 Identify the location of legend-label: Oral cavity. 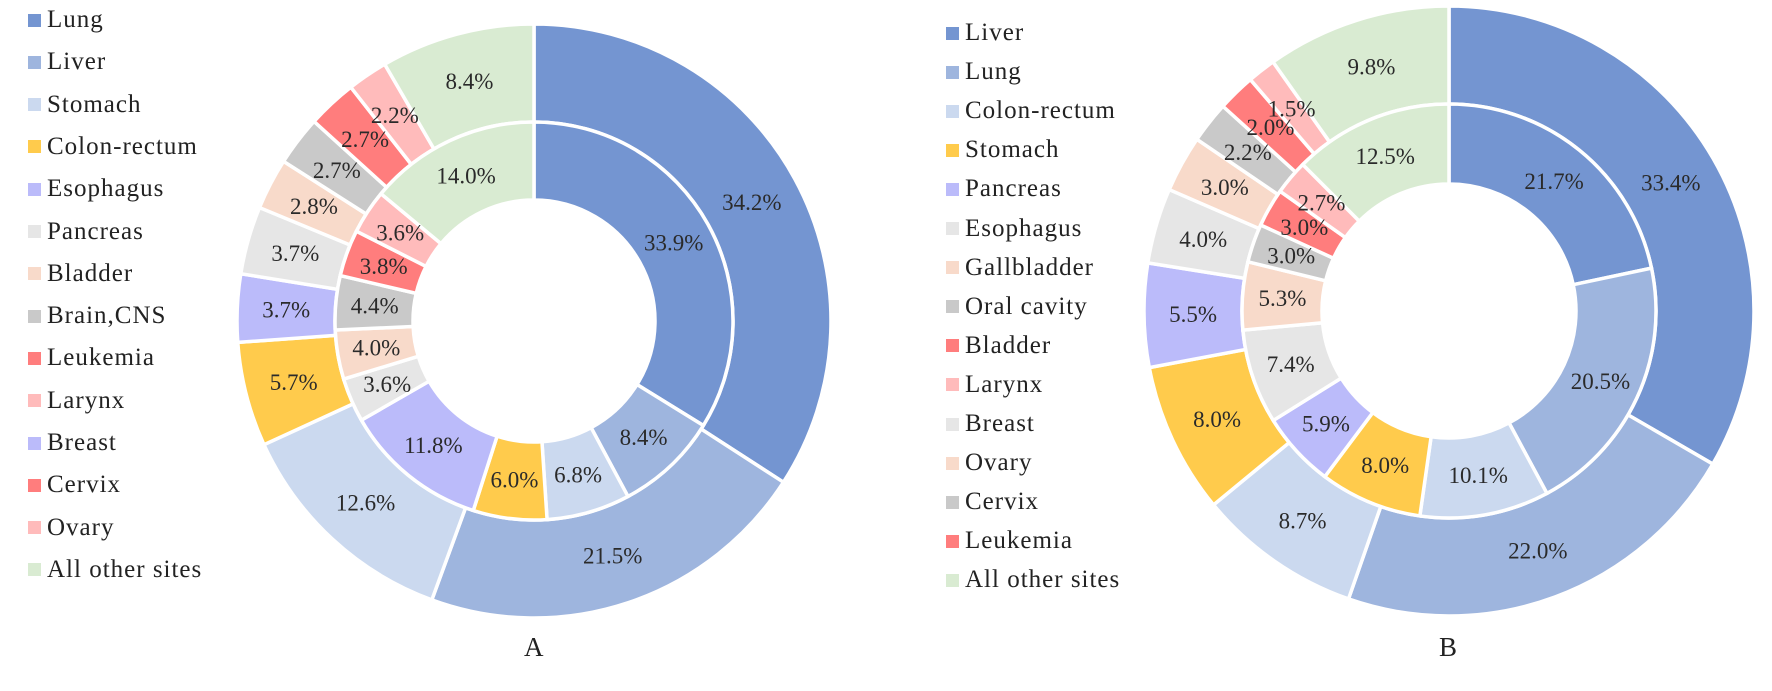
(1026, 306).